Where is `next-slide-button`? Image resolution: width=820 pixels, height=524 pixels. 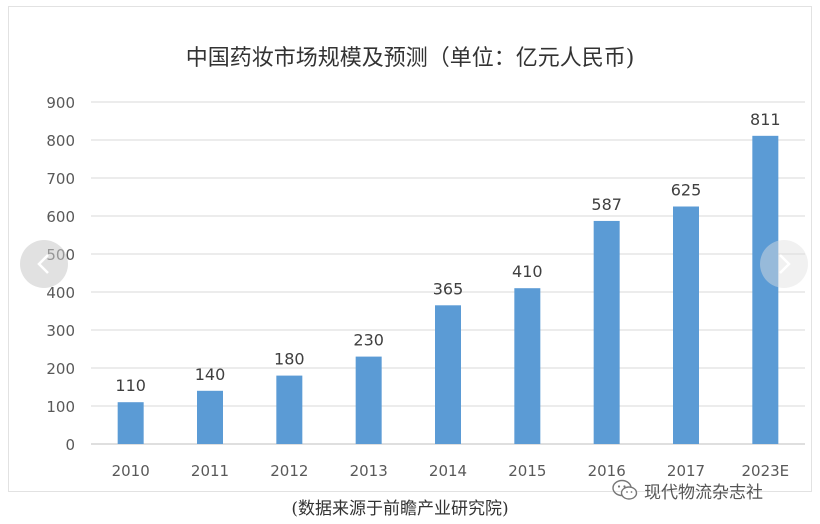 next-slide-button is located at coordinates (784, 264).